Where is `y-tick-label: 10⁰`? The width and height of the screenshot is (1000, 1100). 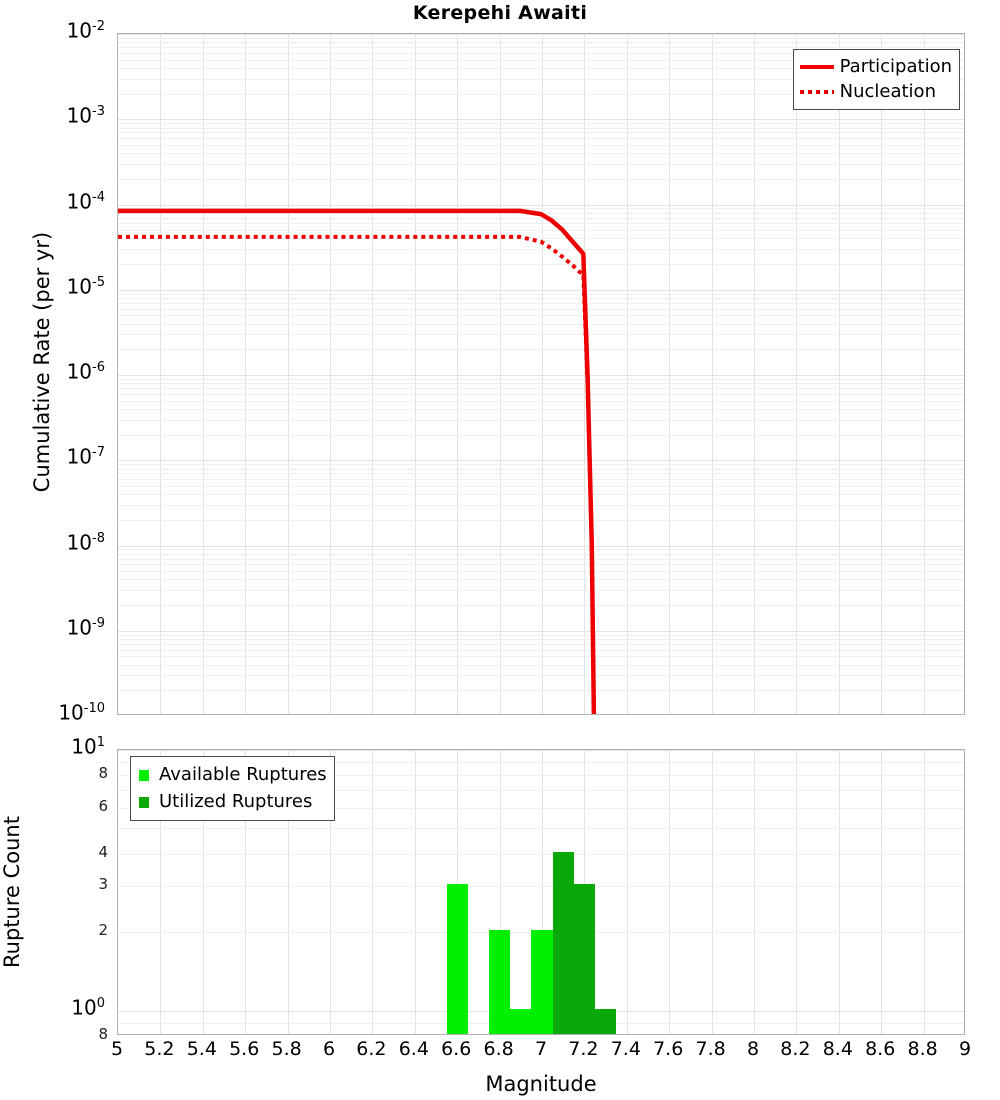 y-tick-label: 10⁰ is located at coordinates (88, 1007).